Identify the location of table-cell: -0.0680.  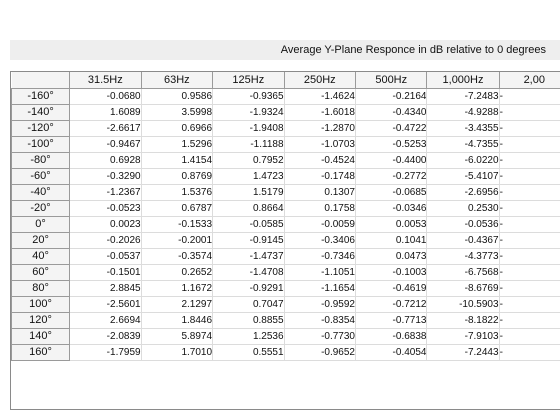
(105, 96).